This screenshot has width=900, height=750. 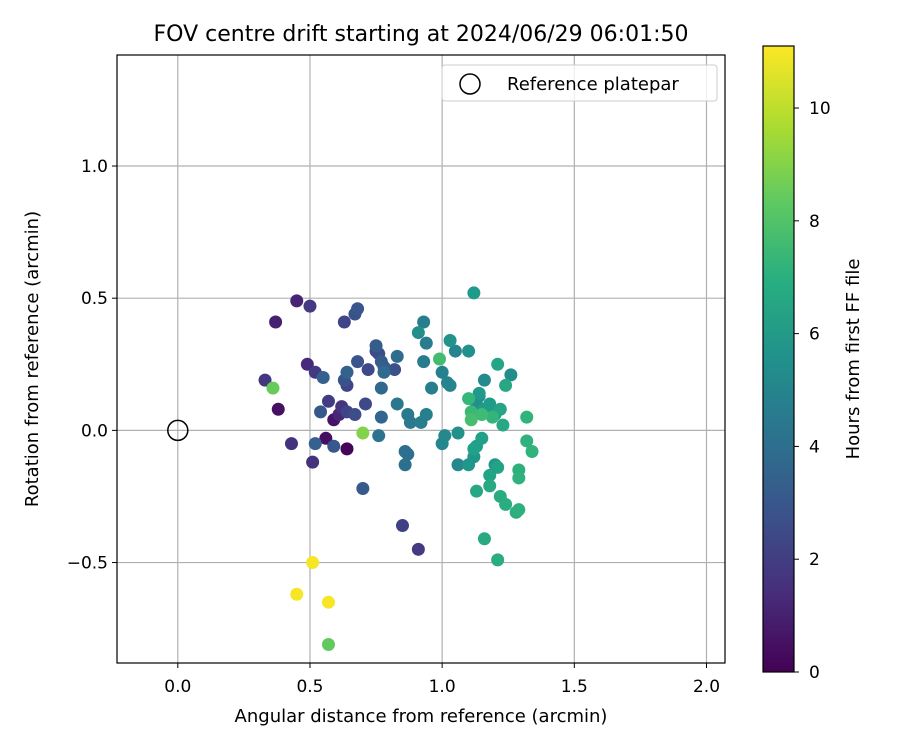 I want to click on colorbar-tick-label: 4, so click(x=814, y=447).